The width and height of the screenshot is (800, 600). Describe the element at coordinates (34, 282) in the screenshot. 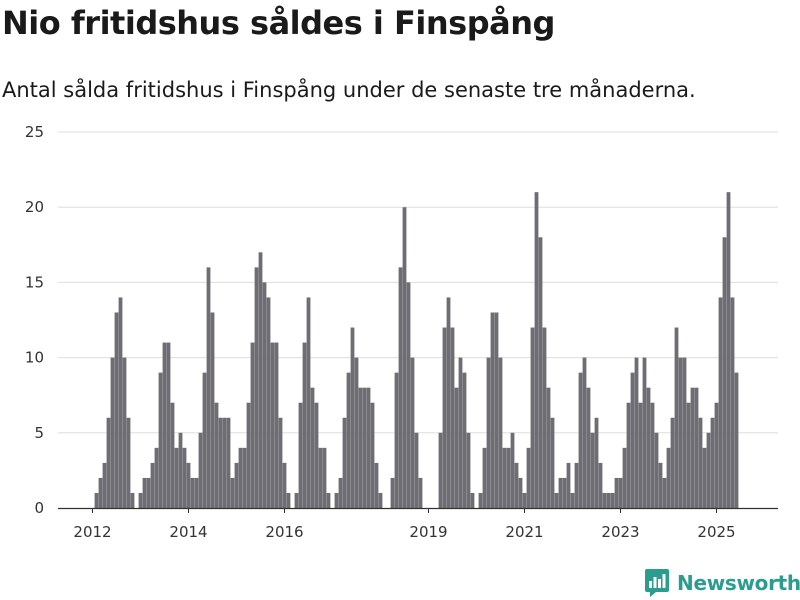

I see `y-tick-label: 15` at that location.